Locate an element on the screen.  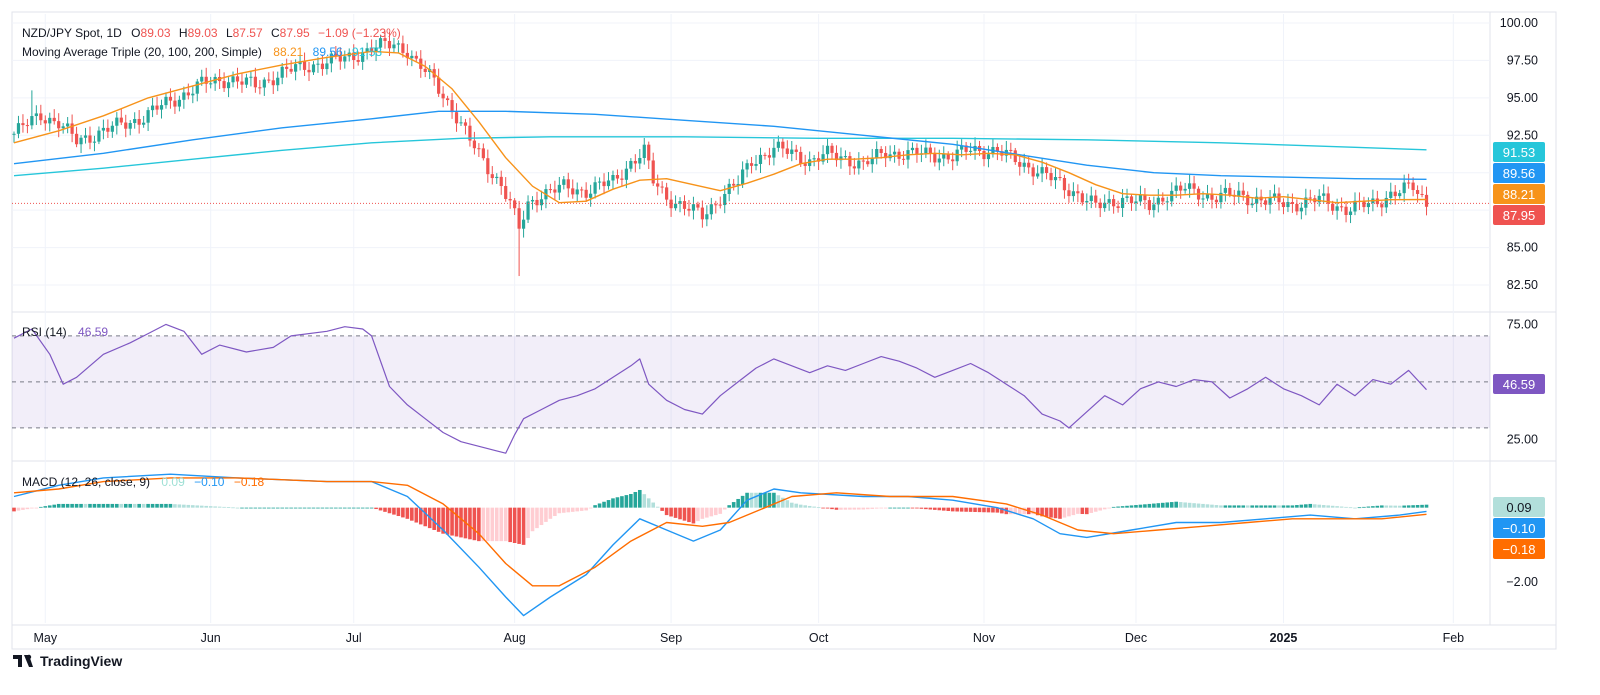
x-tick-label: Feb is located at coordinates (1454, 638).